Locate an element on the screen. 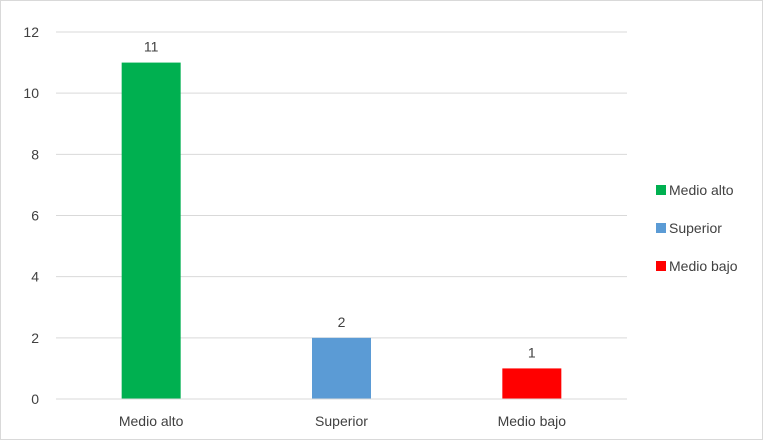 The width and height of the screenshot is (763, 444). legend-item: Superior is located at coordinates (689, 228).